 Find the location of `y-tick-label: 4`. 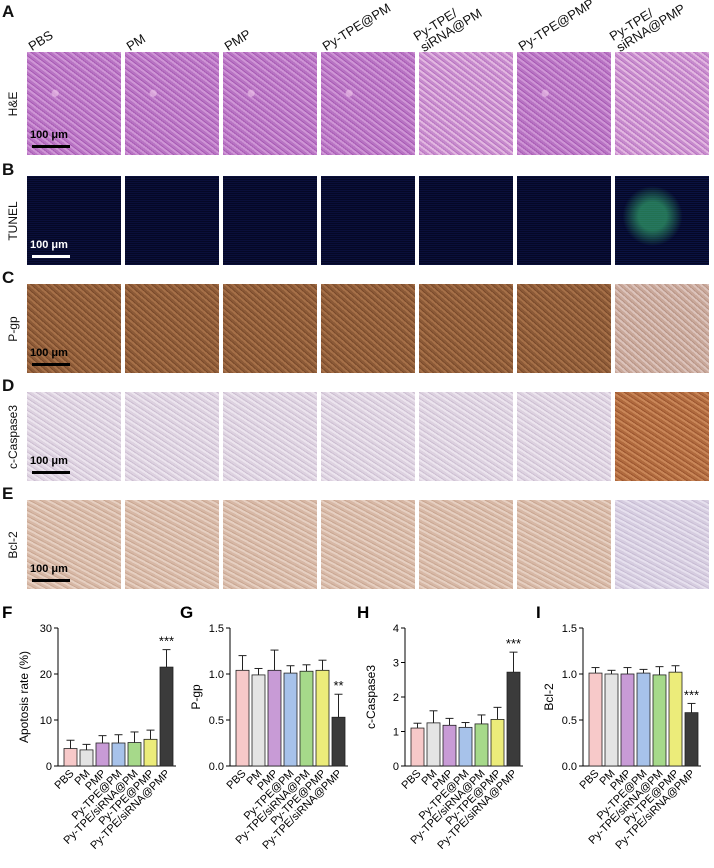

y-tick-label: 4 is located at coordinates (396, 629).